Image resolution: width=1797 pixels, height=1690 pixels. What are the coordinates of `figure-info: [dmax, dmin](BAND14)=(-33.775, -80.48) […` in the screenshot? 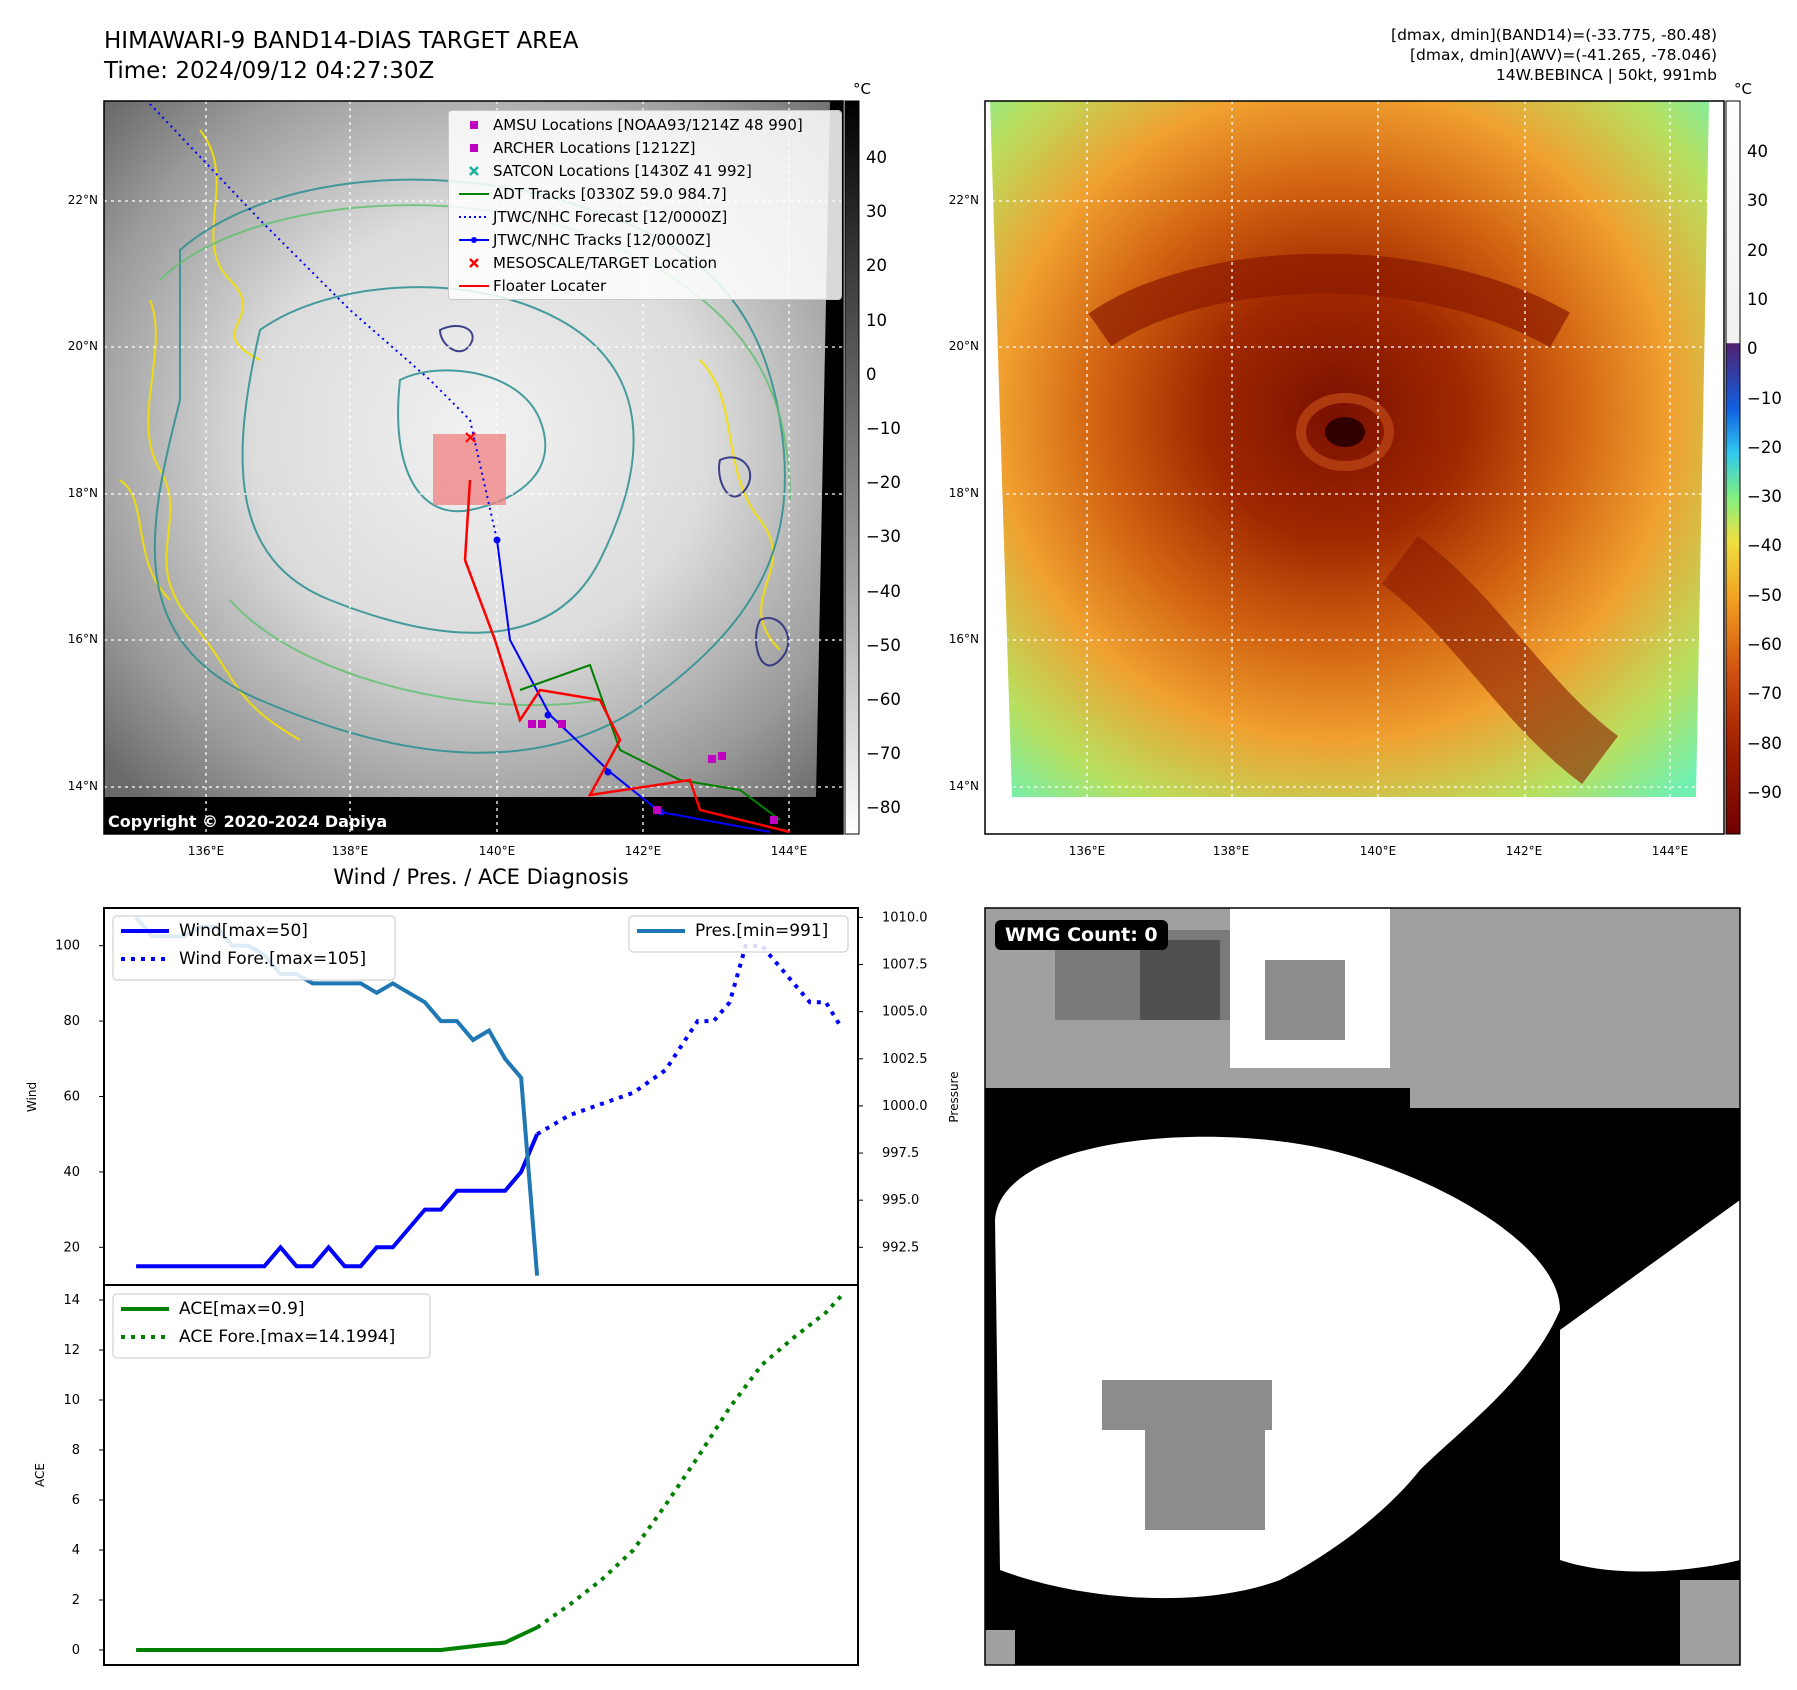 It's located at (1554, 55).